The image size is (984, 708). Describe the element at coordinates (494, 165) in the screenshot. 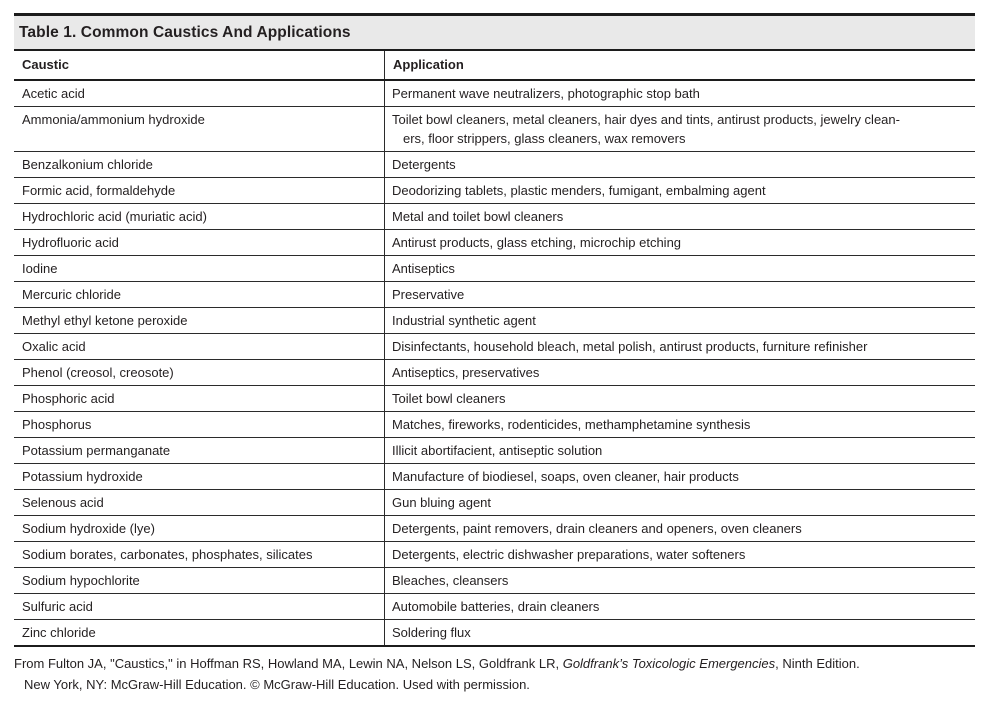

I see `table-row: Benzalkonium chloride Detergents` at that location.